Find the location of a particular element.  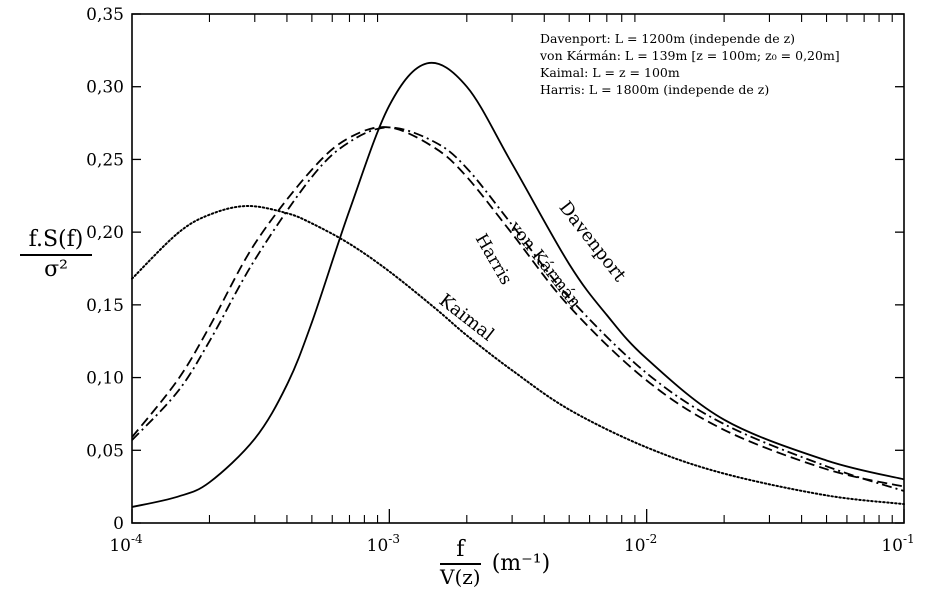

y-label-numerator: f.S(f) is located at coordinates (56, 239).